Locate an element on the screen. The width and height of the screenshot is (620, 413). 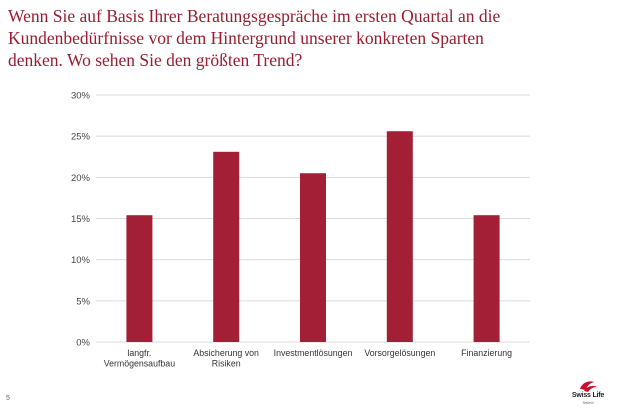
title-line-3: denken. Wo sehen Sie den größten Trend? is located at coordinates (155, 60).